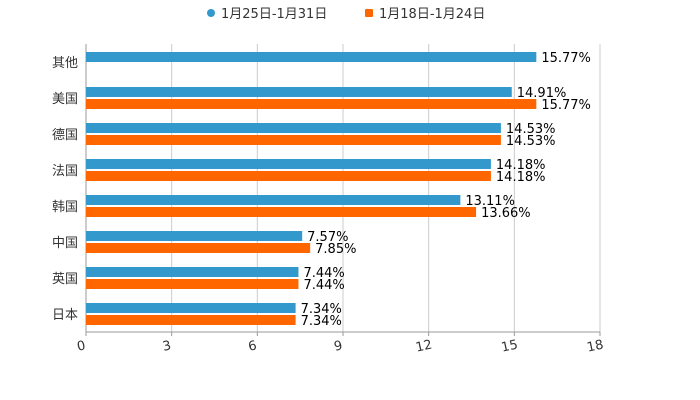 Image resolution: width=700 pixels, height=400 pixels. Describe the element at coordinates (252, 346) in the screenshot. I see `x-tick-label: 6` at that location.